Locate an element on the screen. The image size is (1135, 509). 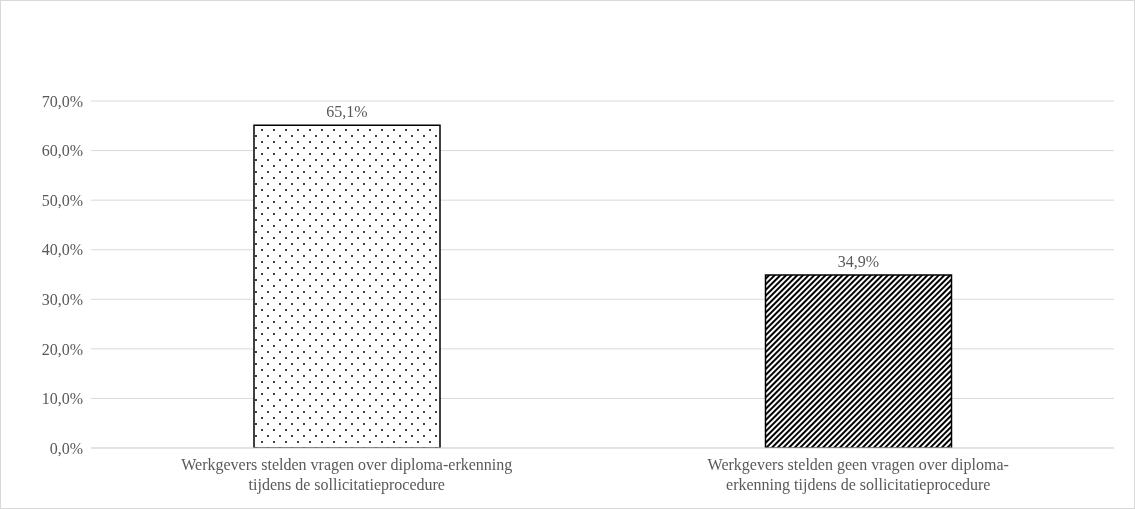
y-tick-label: 40,0% is located at coordinates (62, 250).